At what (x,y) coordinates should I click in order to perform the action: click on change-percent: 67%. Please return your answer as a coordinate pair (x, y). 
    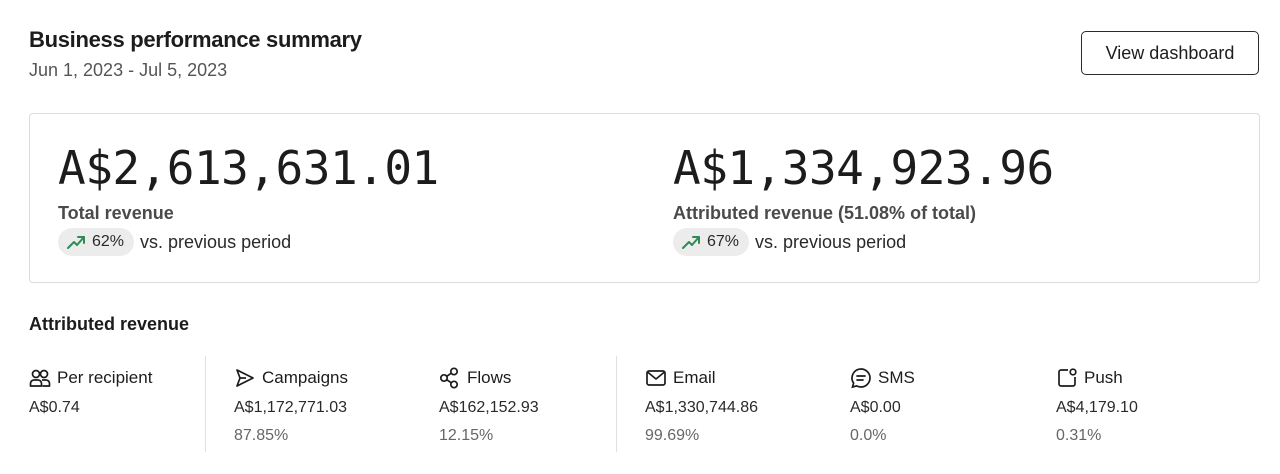
    Looking at the image, I should click on (723, 241).